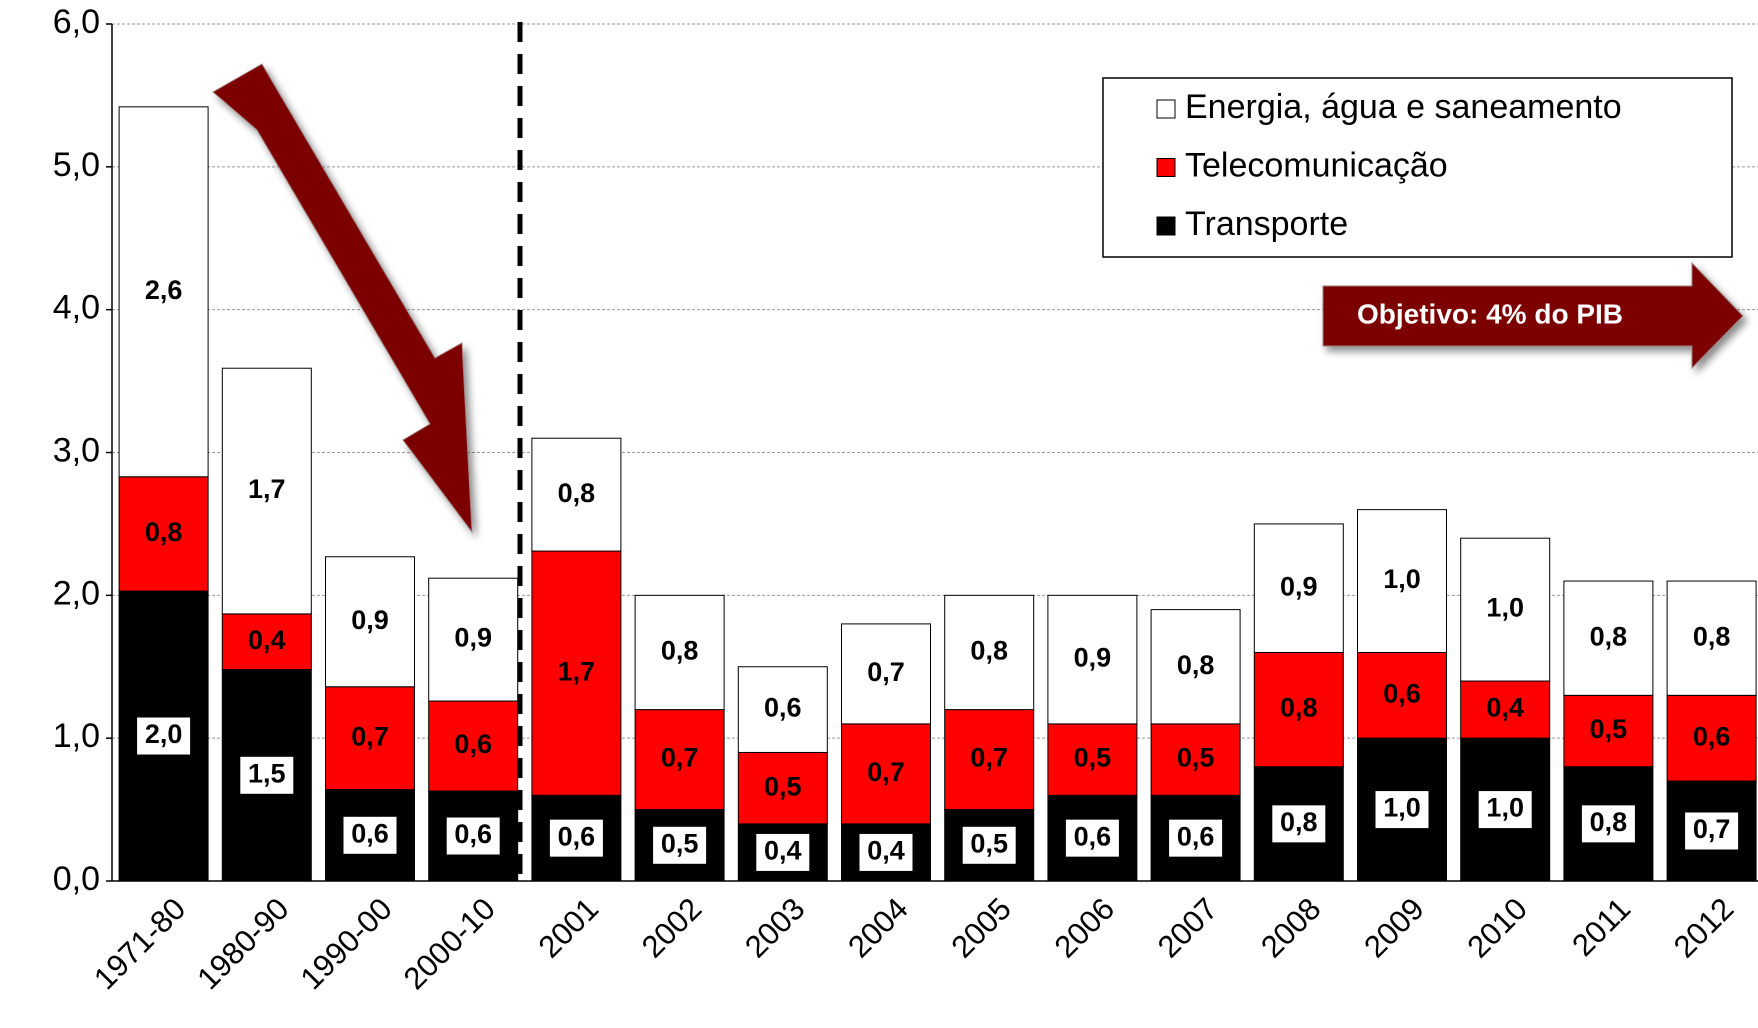  I want to click on y-tick-label: 6,0, so click(76, 22).